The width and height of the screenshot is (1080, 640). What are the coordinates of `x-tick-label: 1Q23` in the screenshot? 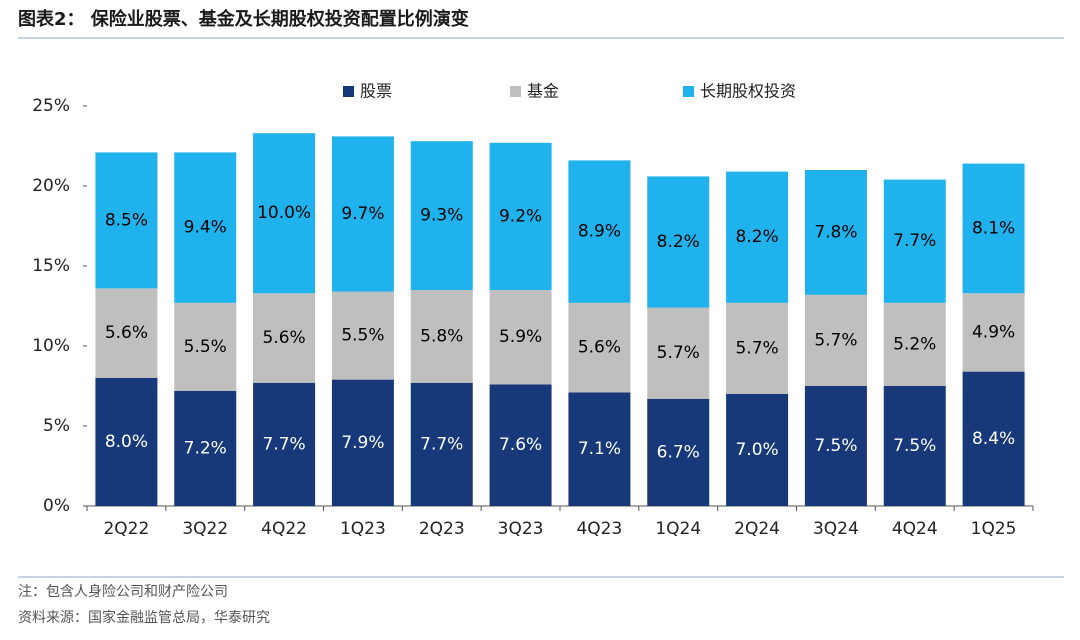 It's located at (363, 529).